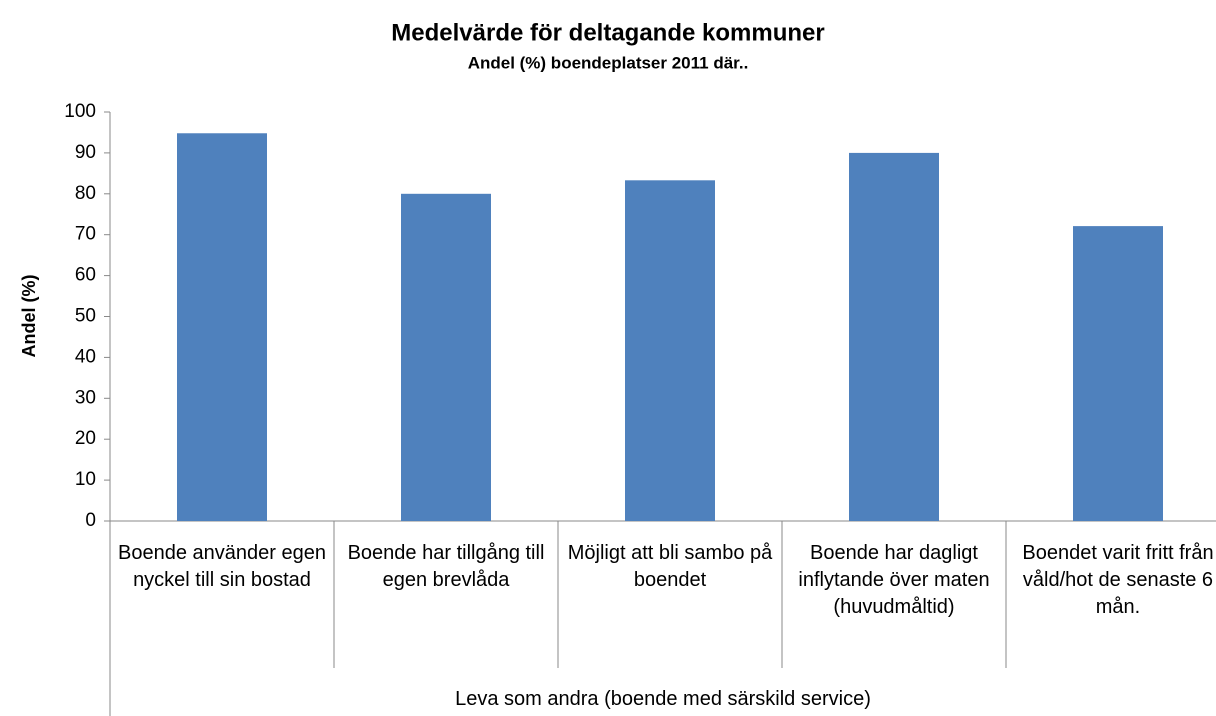 Image resolution: width=1216 pixels, height=716 pixels. I want to click on y-tick-label: 0, so click(90, 520).